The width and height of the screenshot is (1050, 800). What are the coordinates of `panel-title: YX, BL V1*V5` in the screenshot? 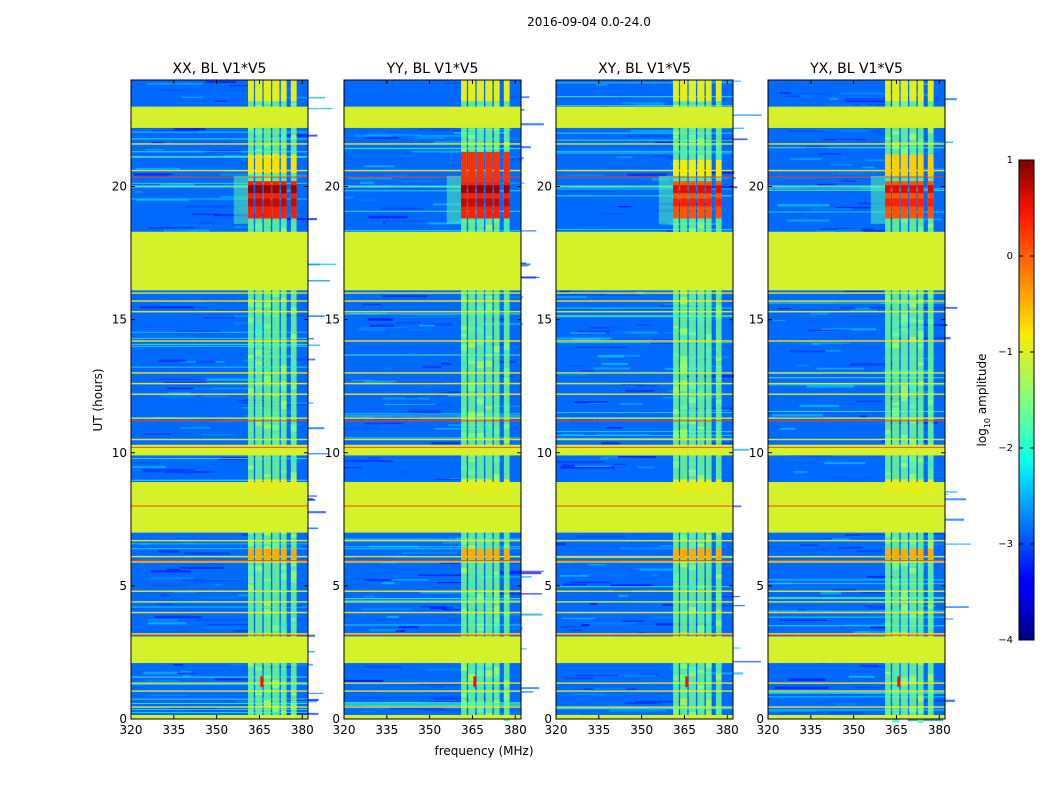 It's located at (856, 69).